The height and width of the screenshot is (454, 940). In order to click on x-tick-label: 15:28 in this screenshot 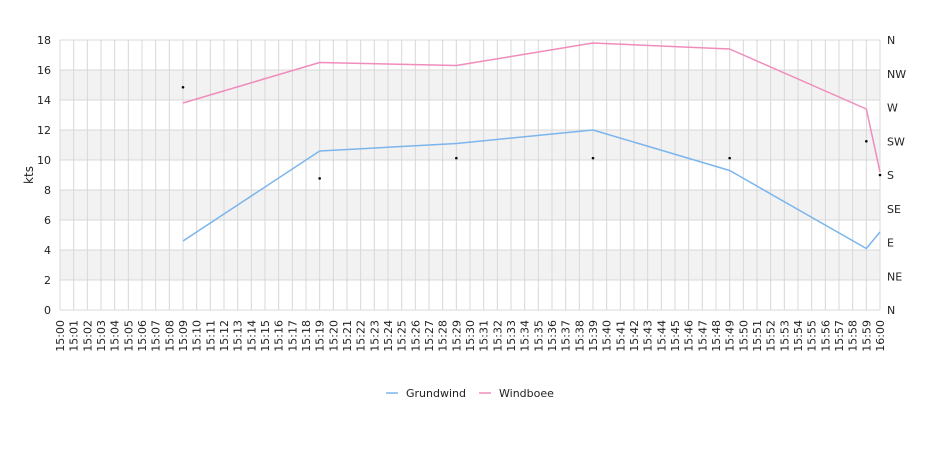, I will do `click(443, 336)`.